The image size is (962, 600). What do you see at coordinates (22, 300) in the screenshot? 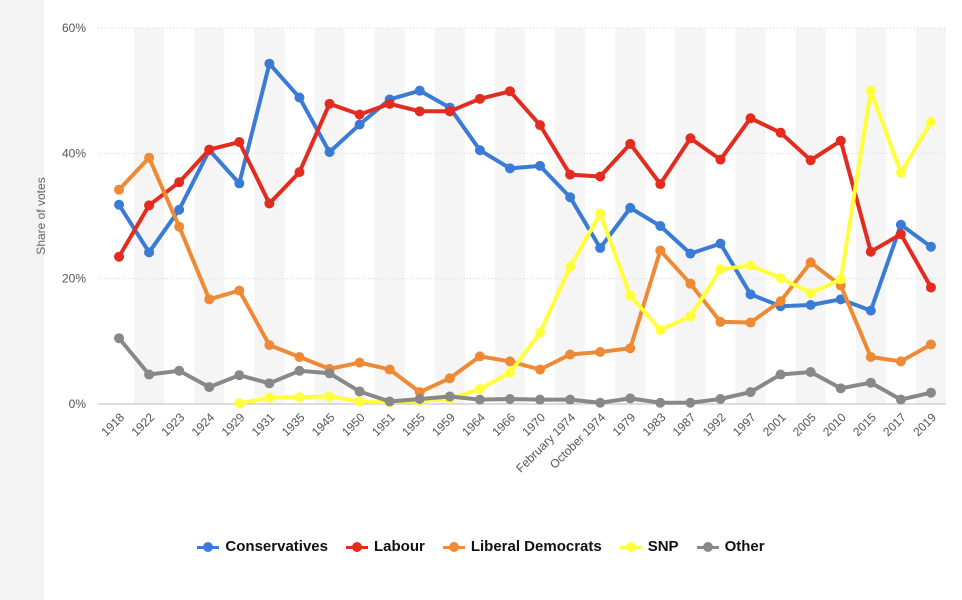
I see `left-margin-strip` at bounding box center [22, 300].